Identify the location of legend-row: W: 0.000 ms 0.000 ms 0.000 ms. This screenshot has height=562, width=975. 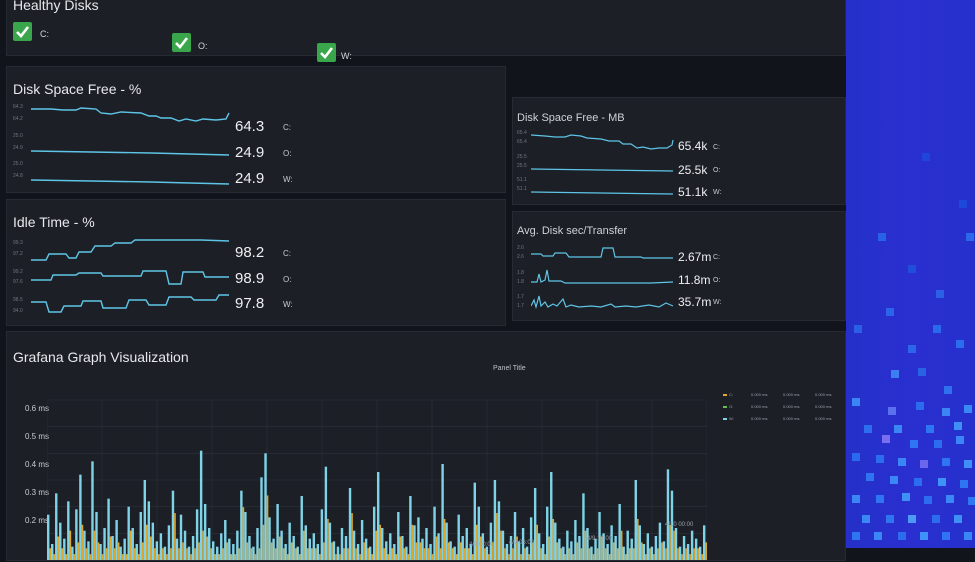
(783, 420).